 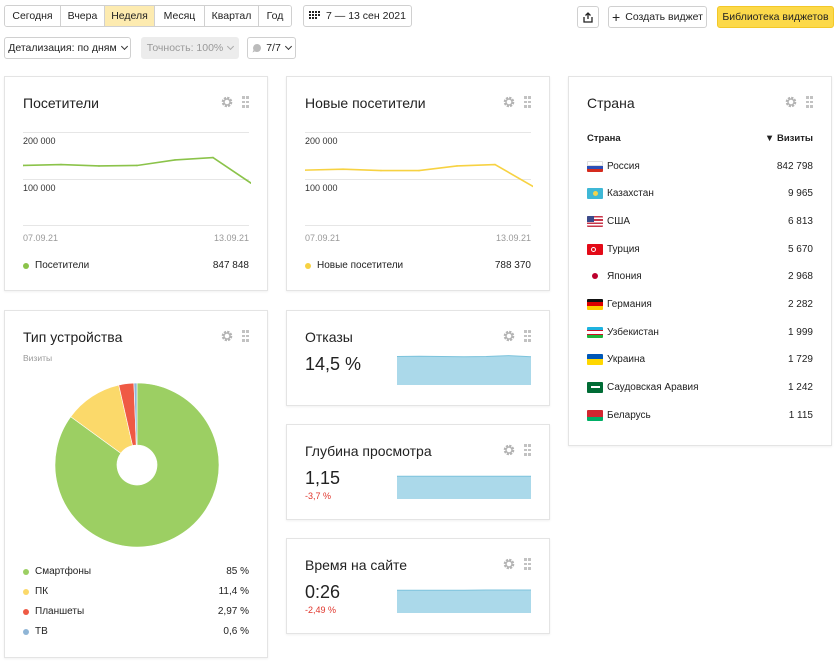 I want to click on country-name: Япония, so click(x=624, y=276).